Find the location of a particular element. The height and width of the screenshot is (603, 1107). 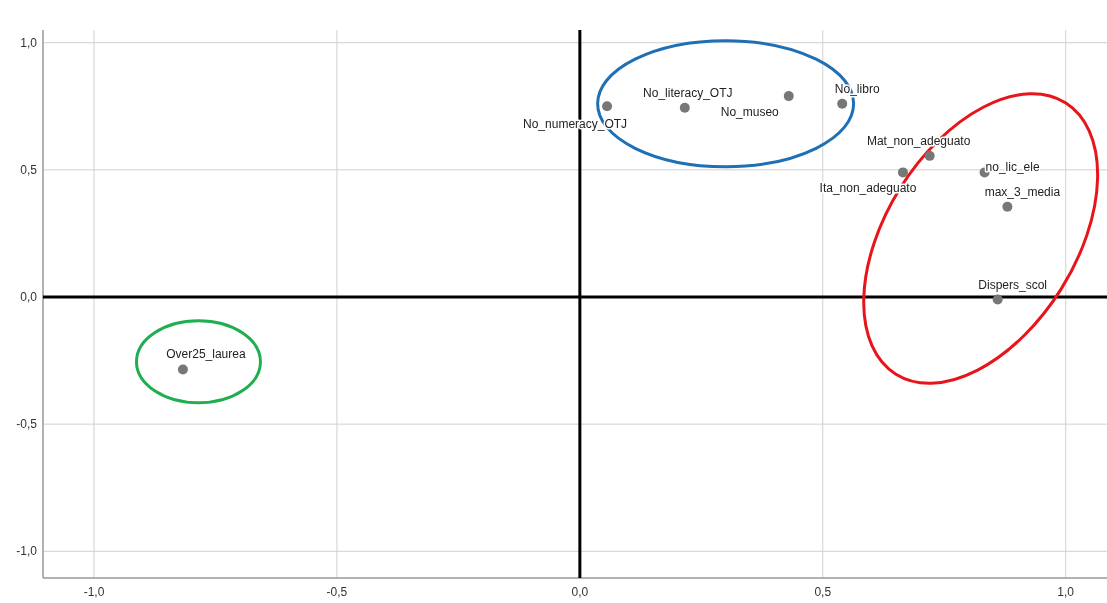

annotation: No_literacy_OTJ is located at coordinates (688, 92).